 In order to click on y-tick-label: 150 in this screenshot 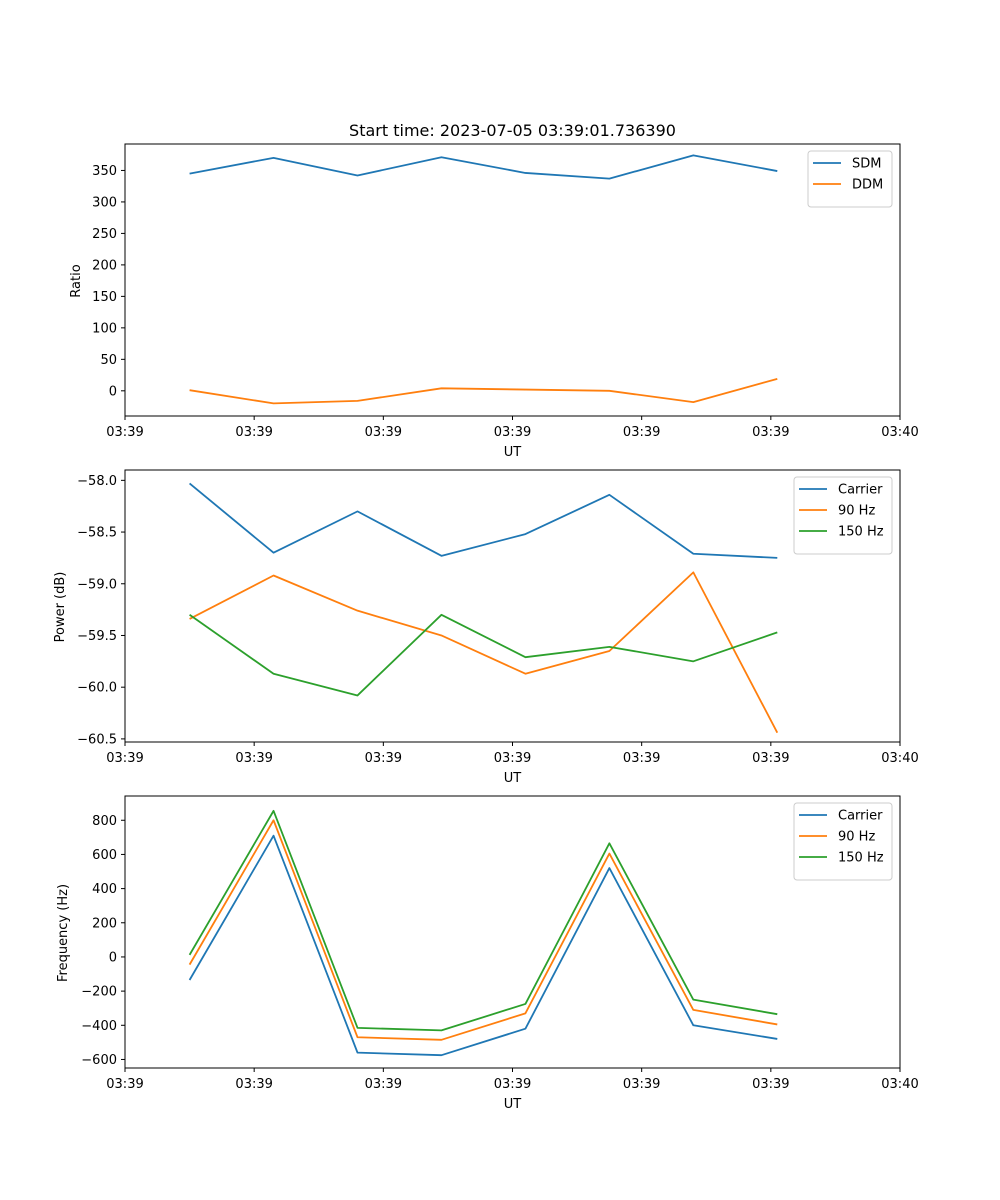, I will do `click(104, 297)`.